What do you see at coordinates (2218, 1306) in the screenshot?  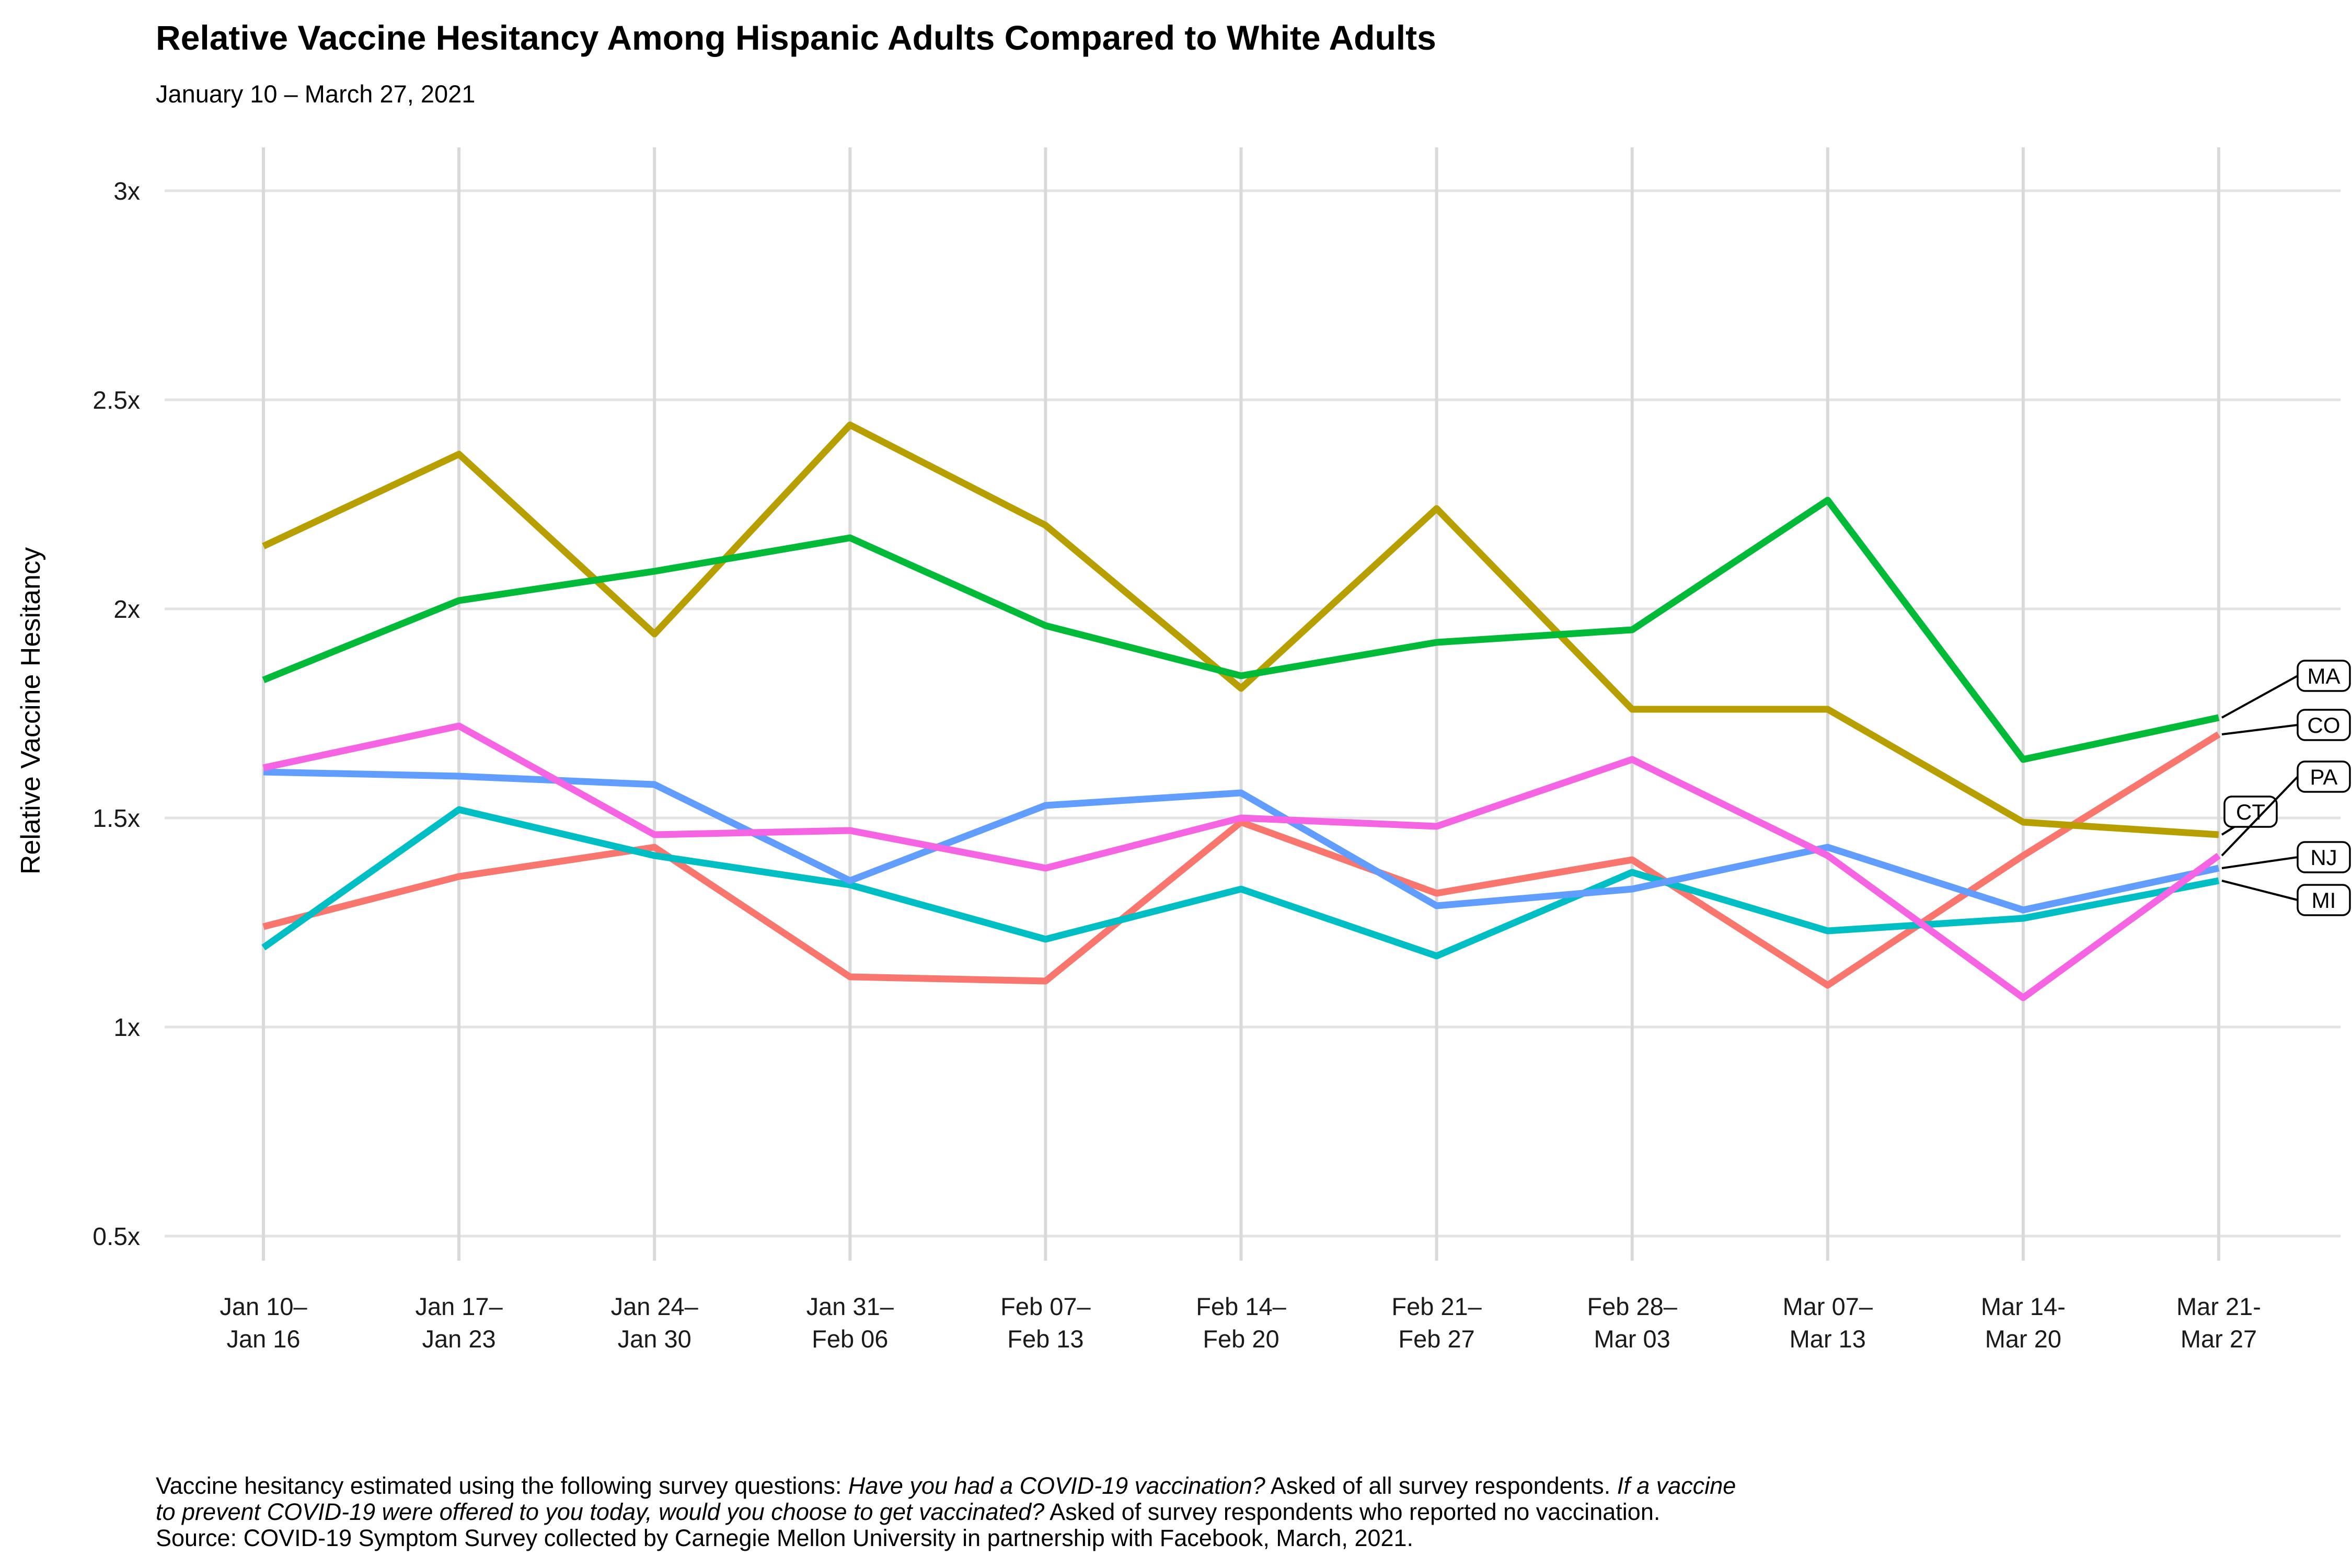 I see `x-tick-label: Mar 21-` at bounding box center [2218, 1306].